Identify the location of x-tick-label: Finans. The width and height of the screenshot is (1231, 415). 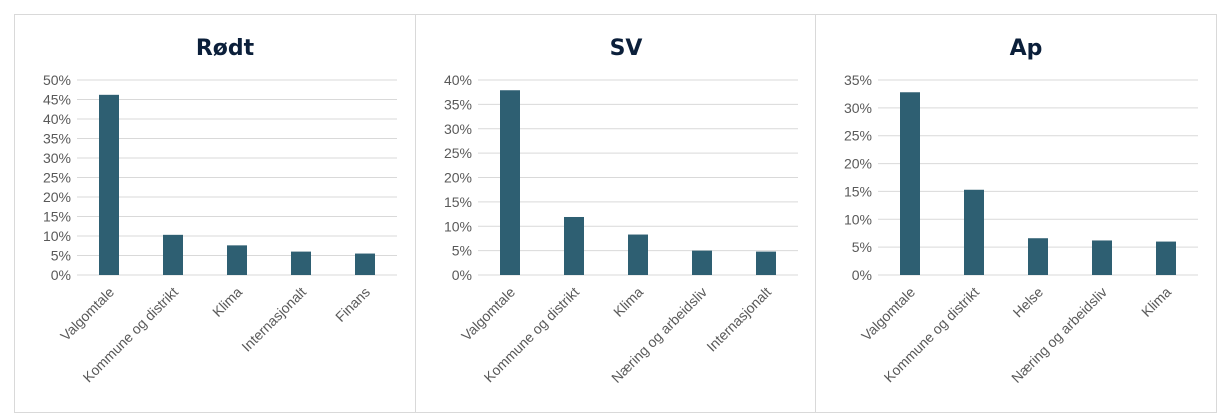
(352, 304).